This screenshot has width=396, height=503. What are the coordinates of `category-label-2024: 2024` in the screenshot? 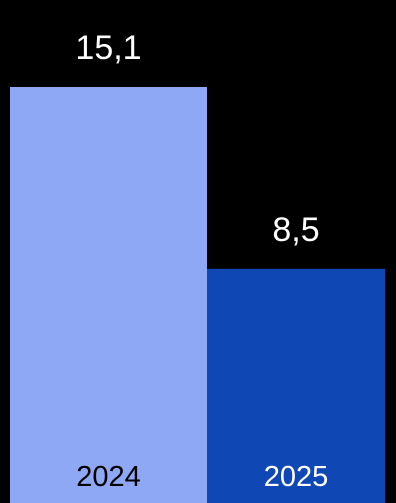 It's located at (108, 477).